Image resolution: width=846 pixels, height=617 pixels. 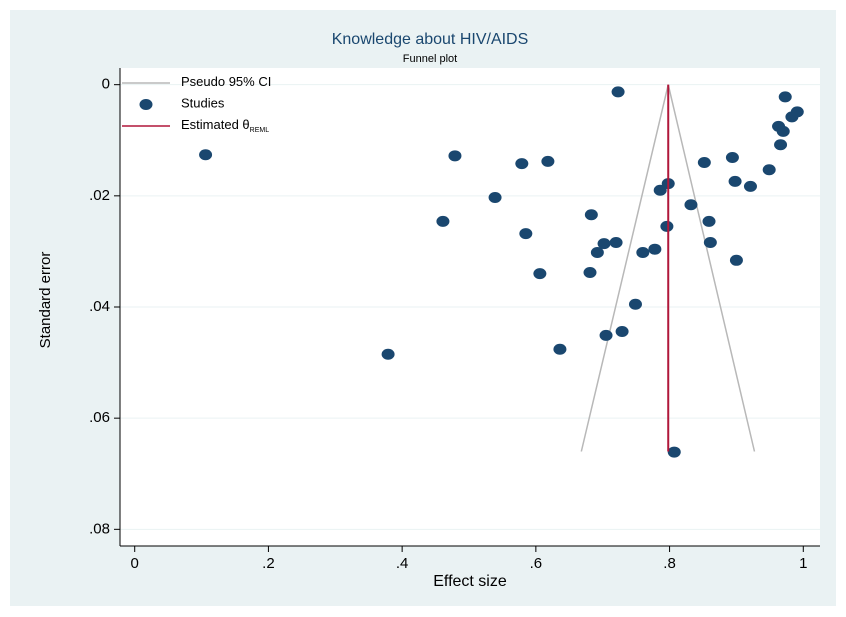 I want to click on chart-title: Knowledge about HIV/AIDS, so click(x=430, y=39).